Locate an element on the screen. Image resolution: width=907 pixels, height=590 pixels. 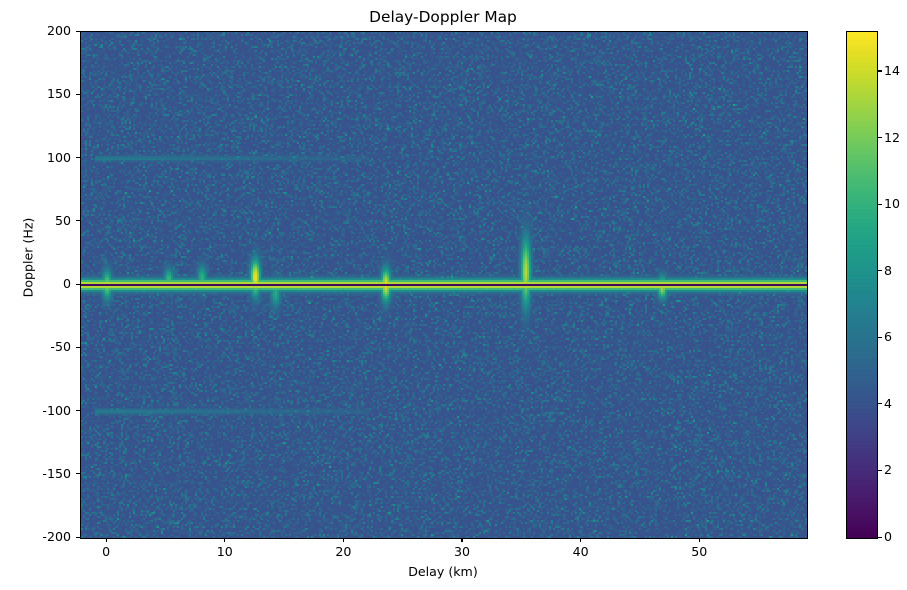
colorbar-canvas is located at coordinates (862, 285).